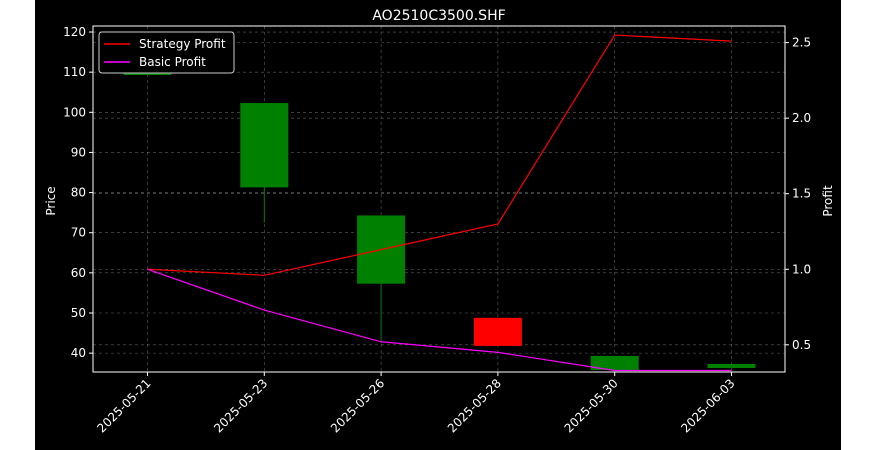  What do you see at coordinates (801, 43) in the screenshot?
I see `y-right-tick-label: 2.5` at bounding box center [801, 43].